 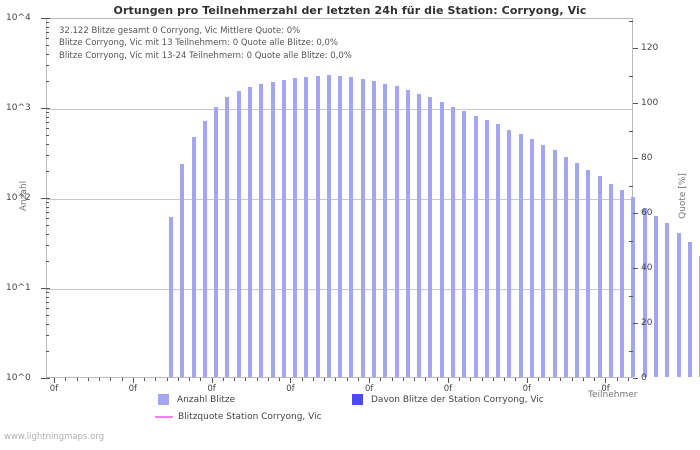 What do you see at coordinates (650, 103) in the screenshot?
I see `y2-axis-tick-label: 100` at bounding box center [650, 103].